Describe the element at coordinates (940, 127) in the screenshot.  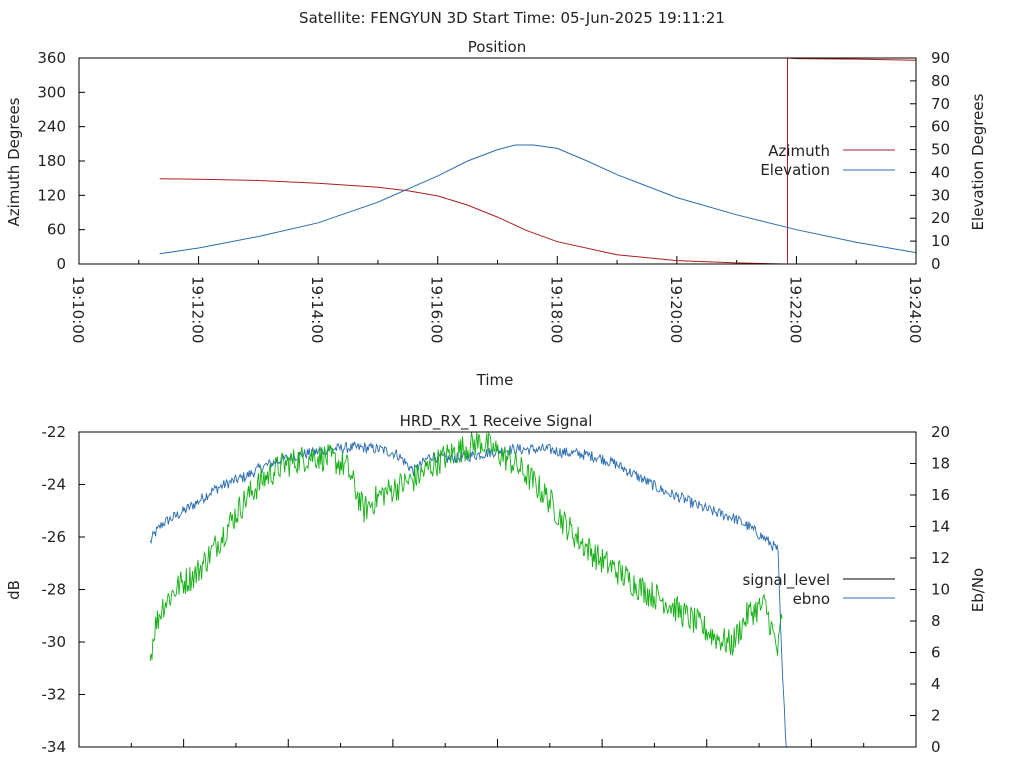
I see `elevation-tick-label: 60` at that location.